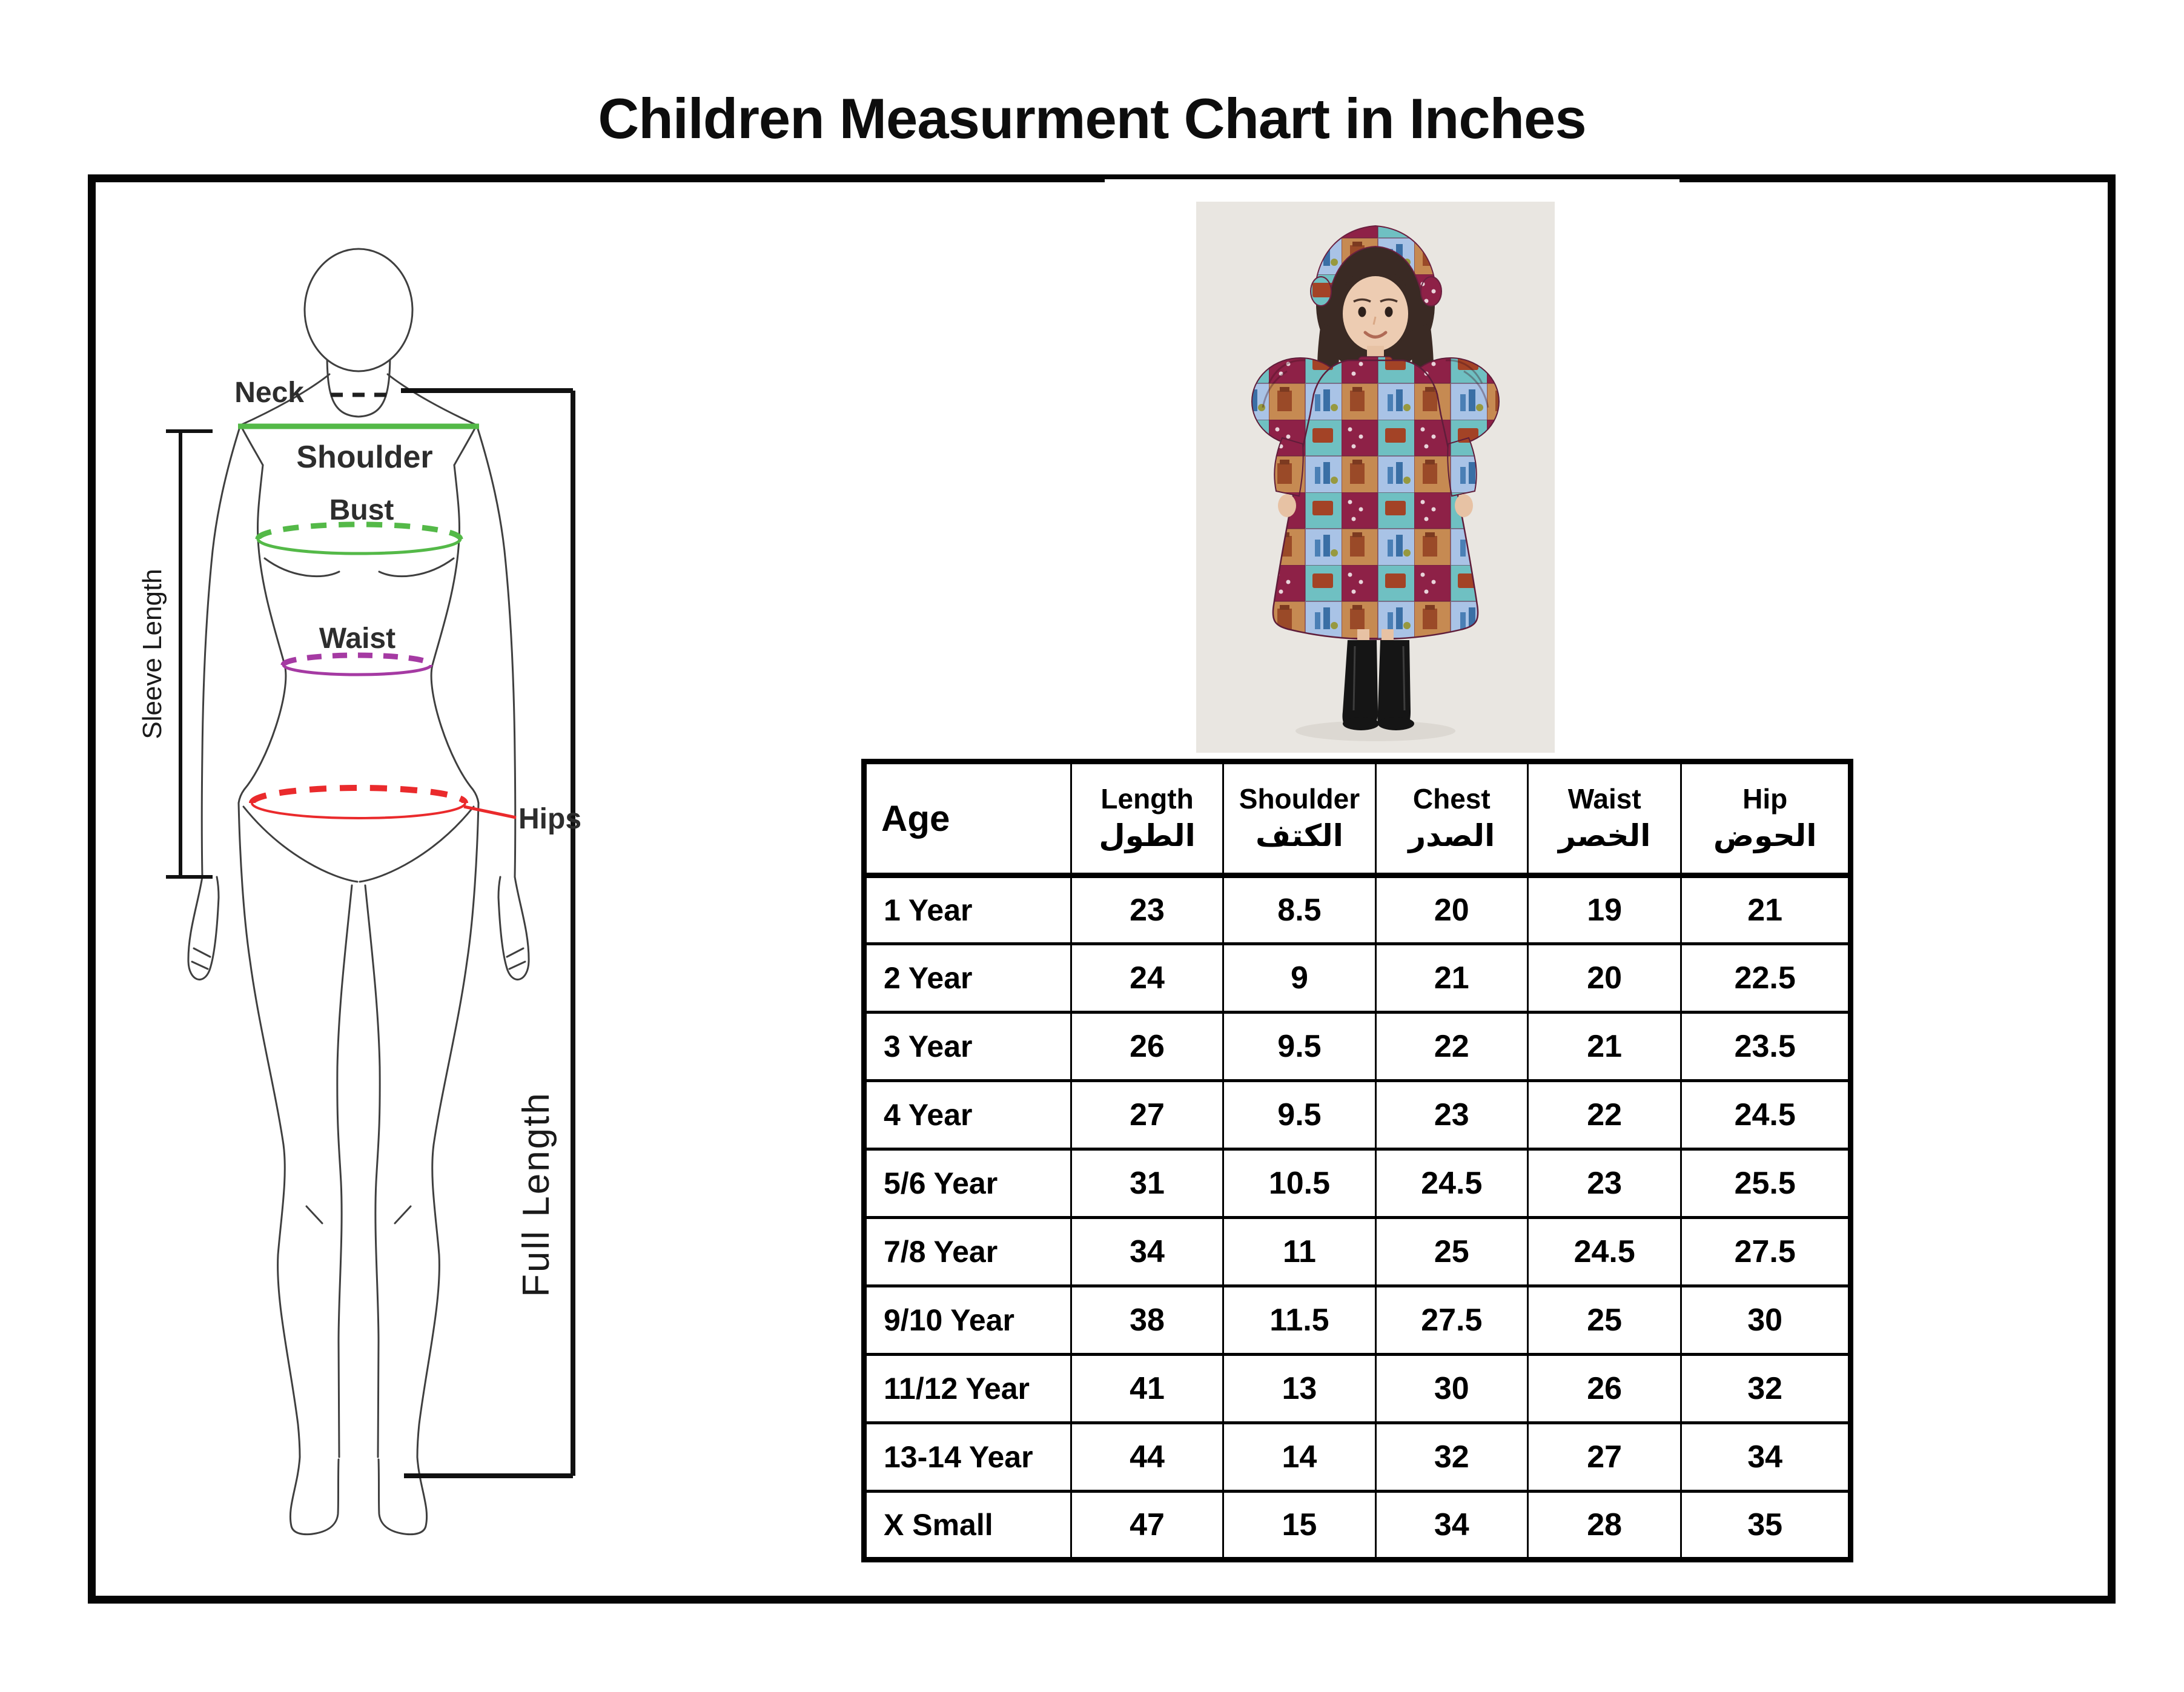 This screenshot has width=2184, height=1692. What do you see at coordinates (1147, 1525) in the screenshot?
I see `length-value-cell: 47` at bounding box center [1147, 1525].